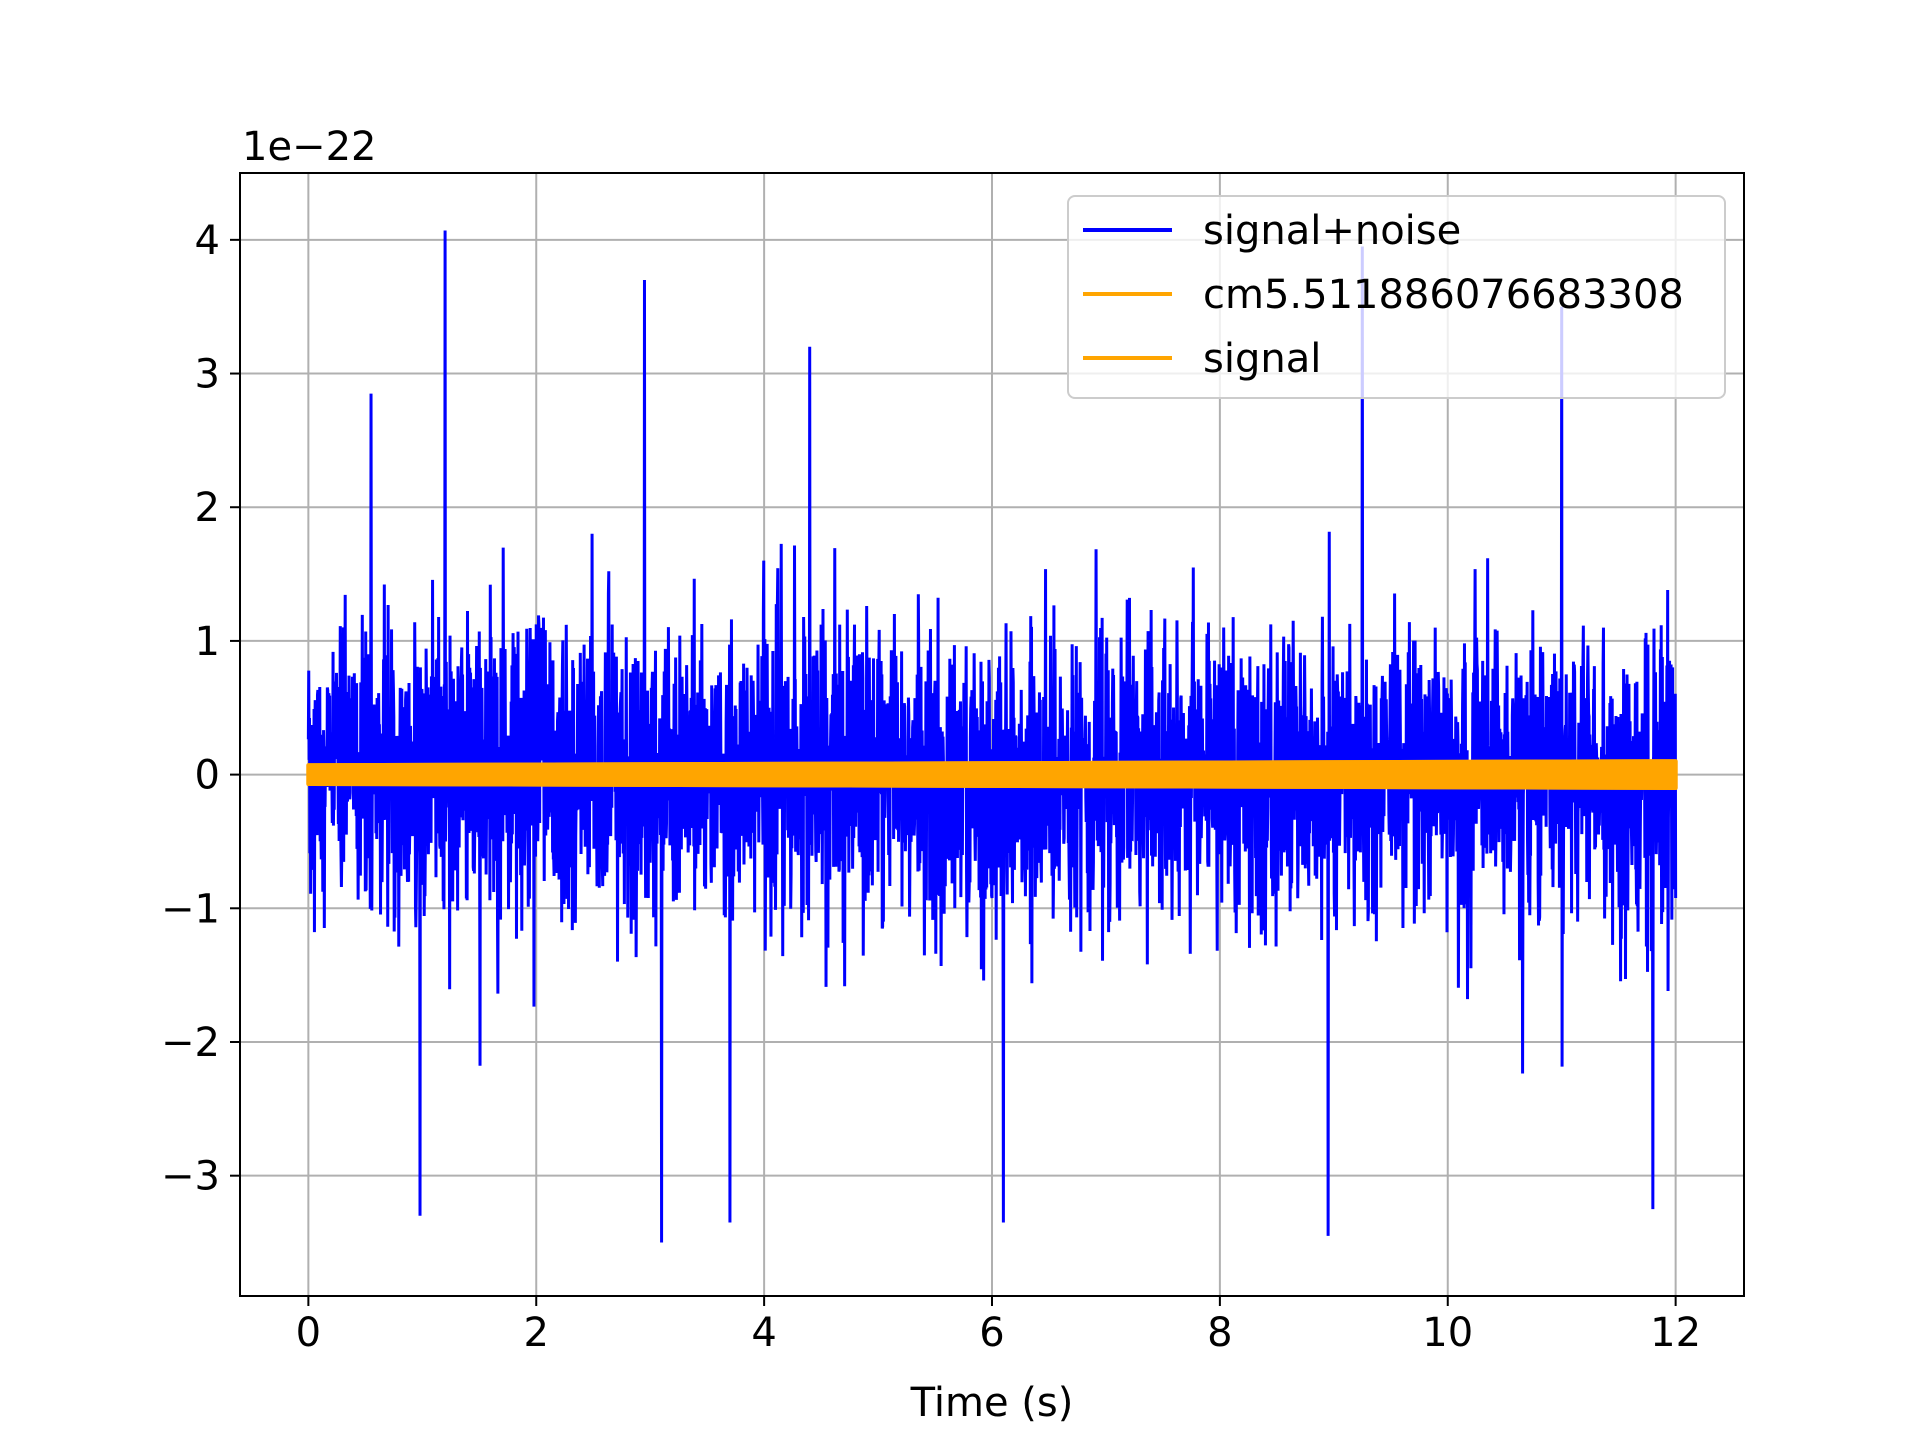 The height and width of the screenshot is (1440, 1920). What do you see at coordinates (190, 1043) in the screenshot?
I see `y-tick-label: −2` at bounding box center [190, 1043].